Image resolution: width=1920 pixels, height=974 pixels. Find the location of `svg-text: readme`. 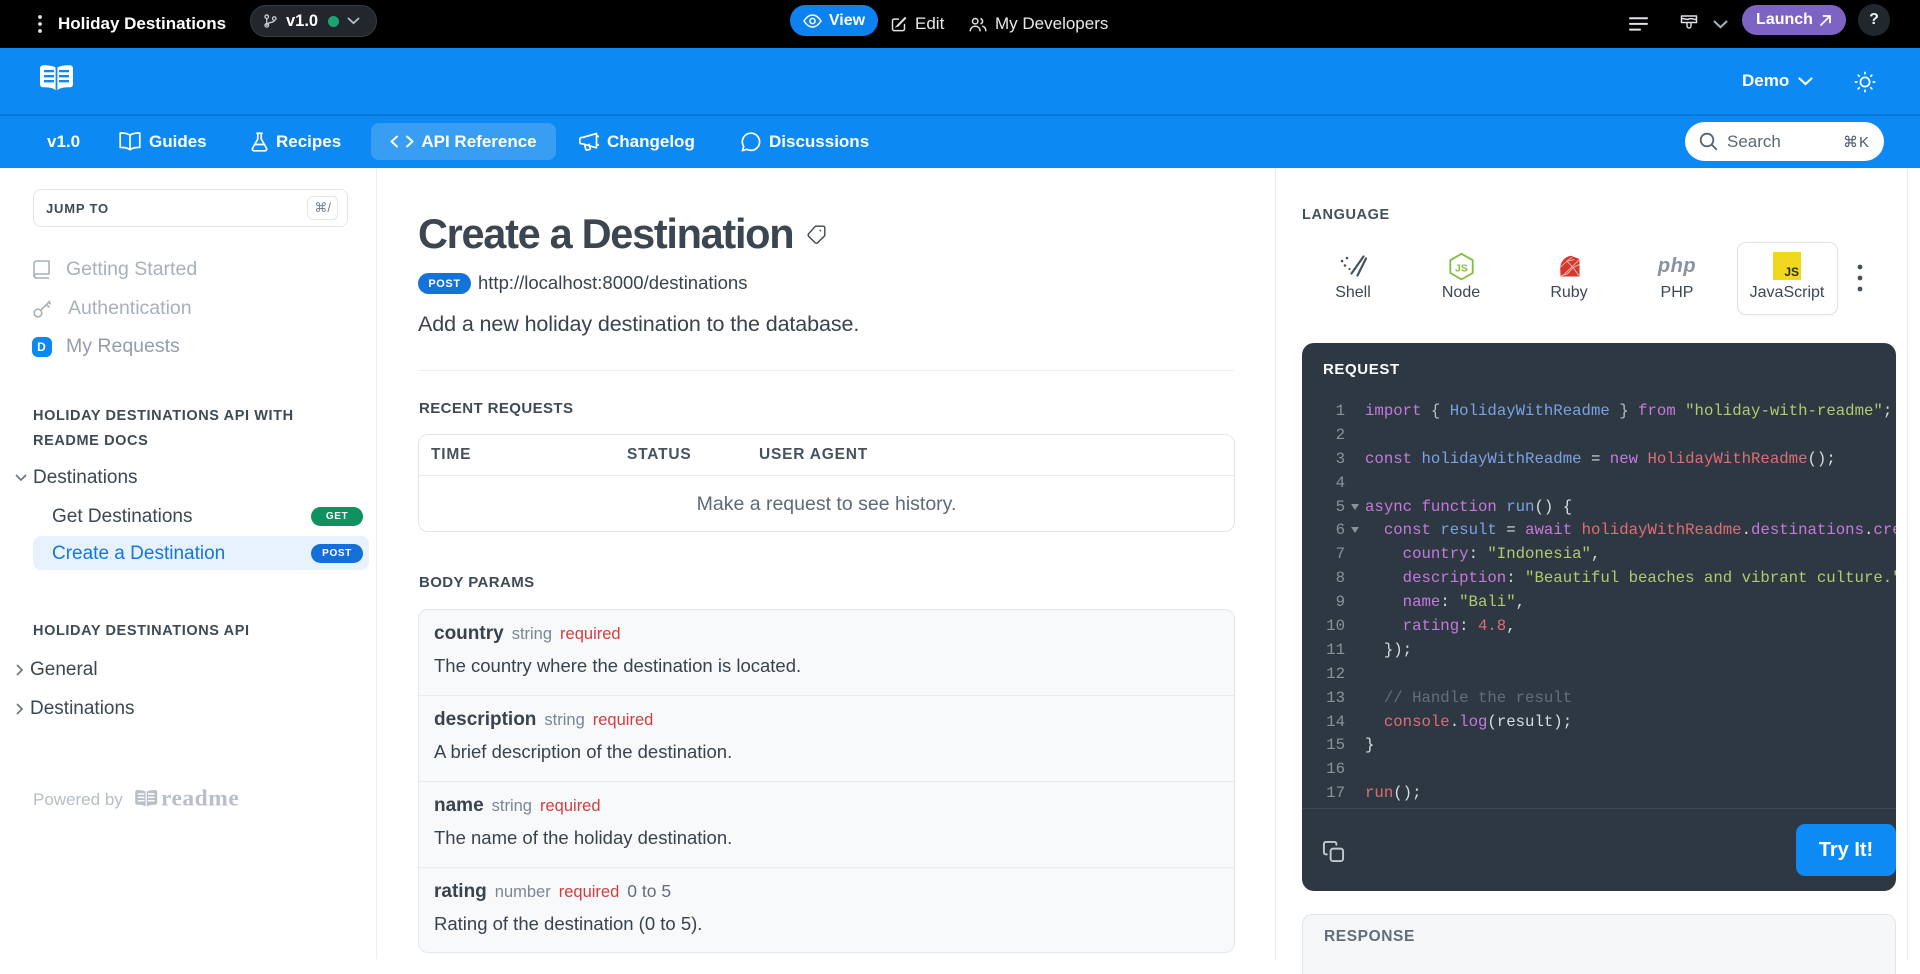

svg-text: readme is located at coordinates (200, 800).